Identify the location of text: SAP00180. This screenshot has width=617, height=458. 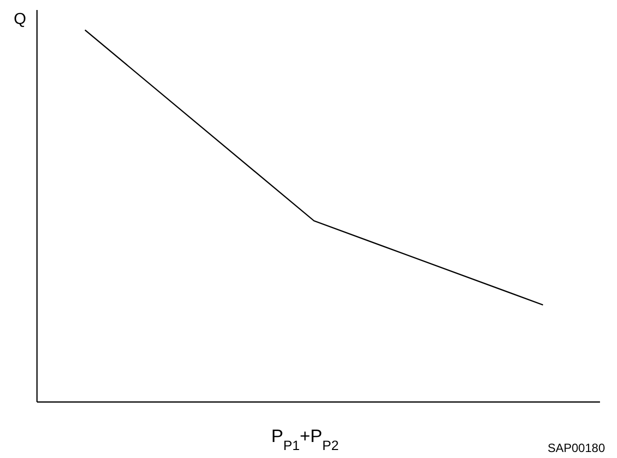
(577, 448).